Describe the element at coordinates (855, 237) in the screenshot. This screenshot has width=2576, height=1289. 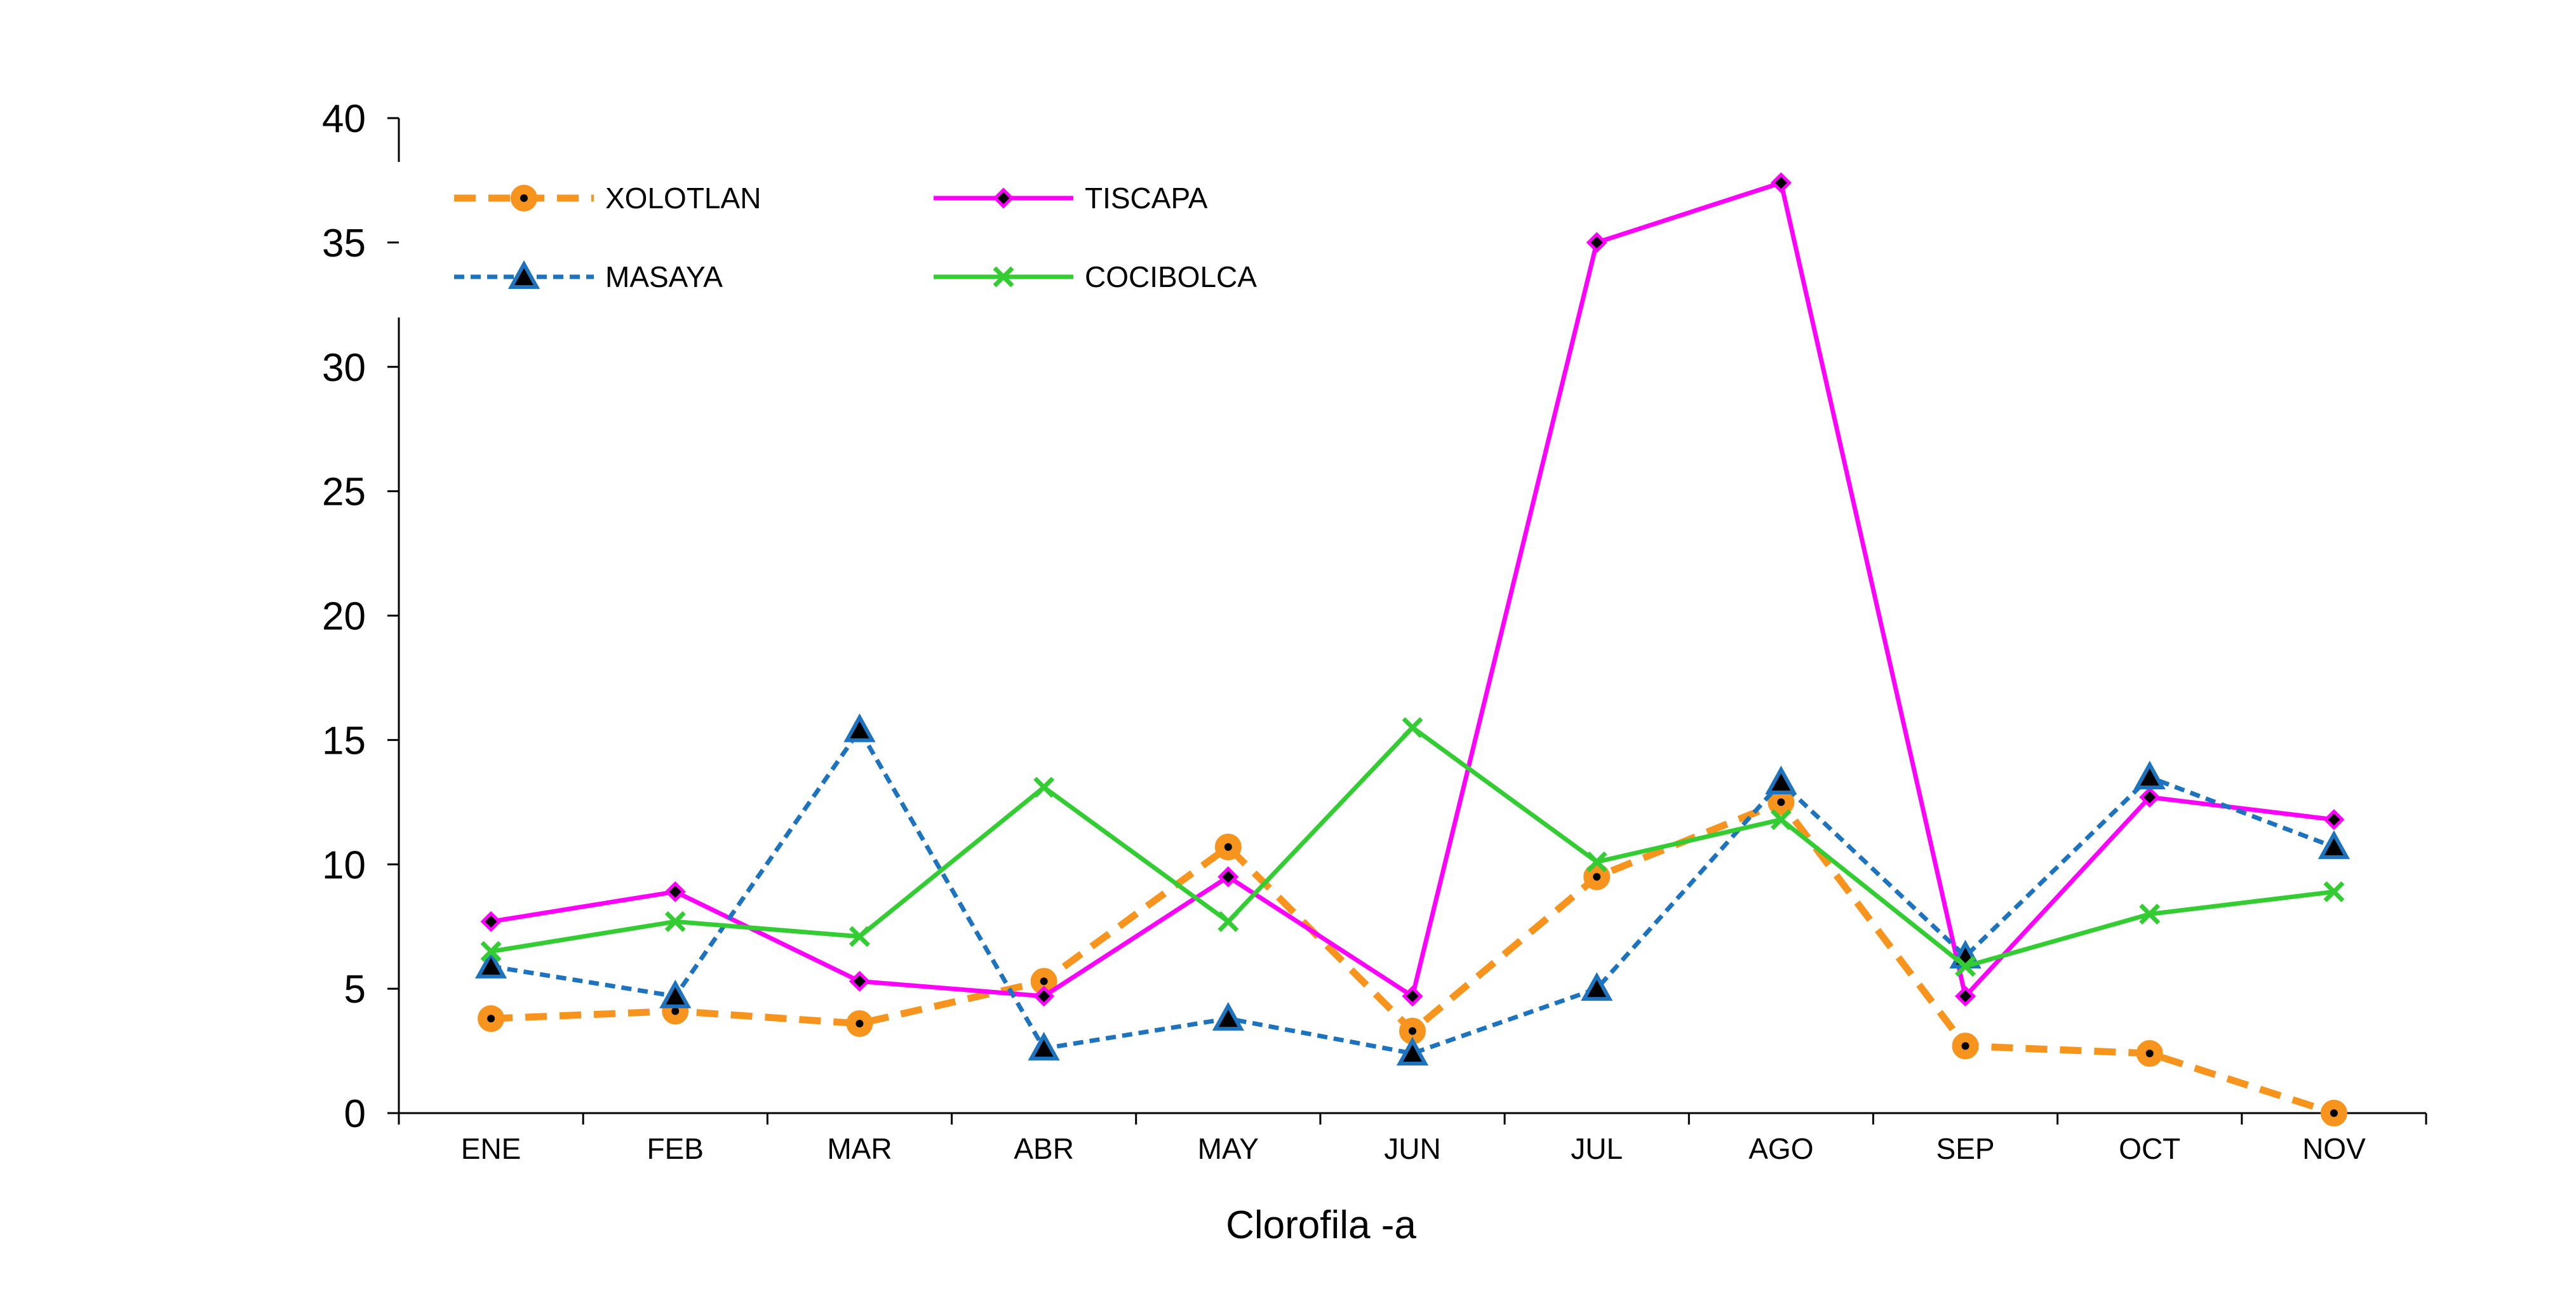
I see `legend: XOLOTLAN TISCAPA MASAYA COCIBOLCA` at that location.